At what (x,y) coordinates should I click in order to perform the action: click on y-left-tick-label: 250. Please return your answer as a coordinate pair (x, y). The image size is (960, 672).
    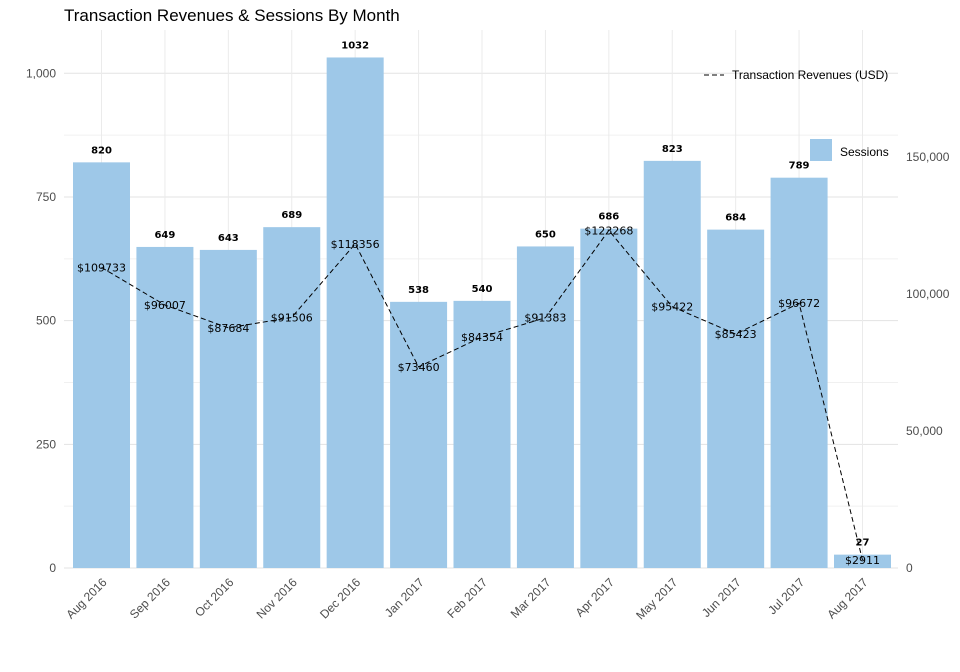
    Looking at the image, I should click on (46, 444).